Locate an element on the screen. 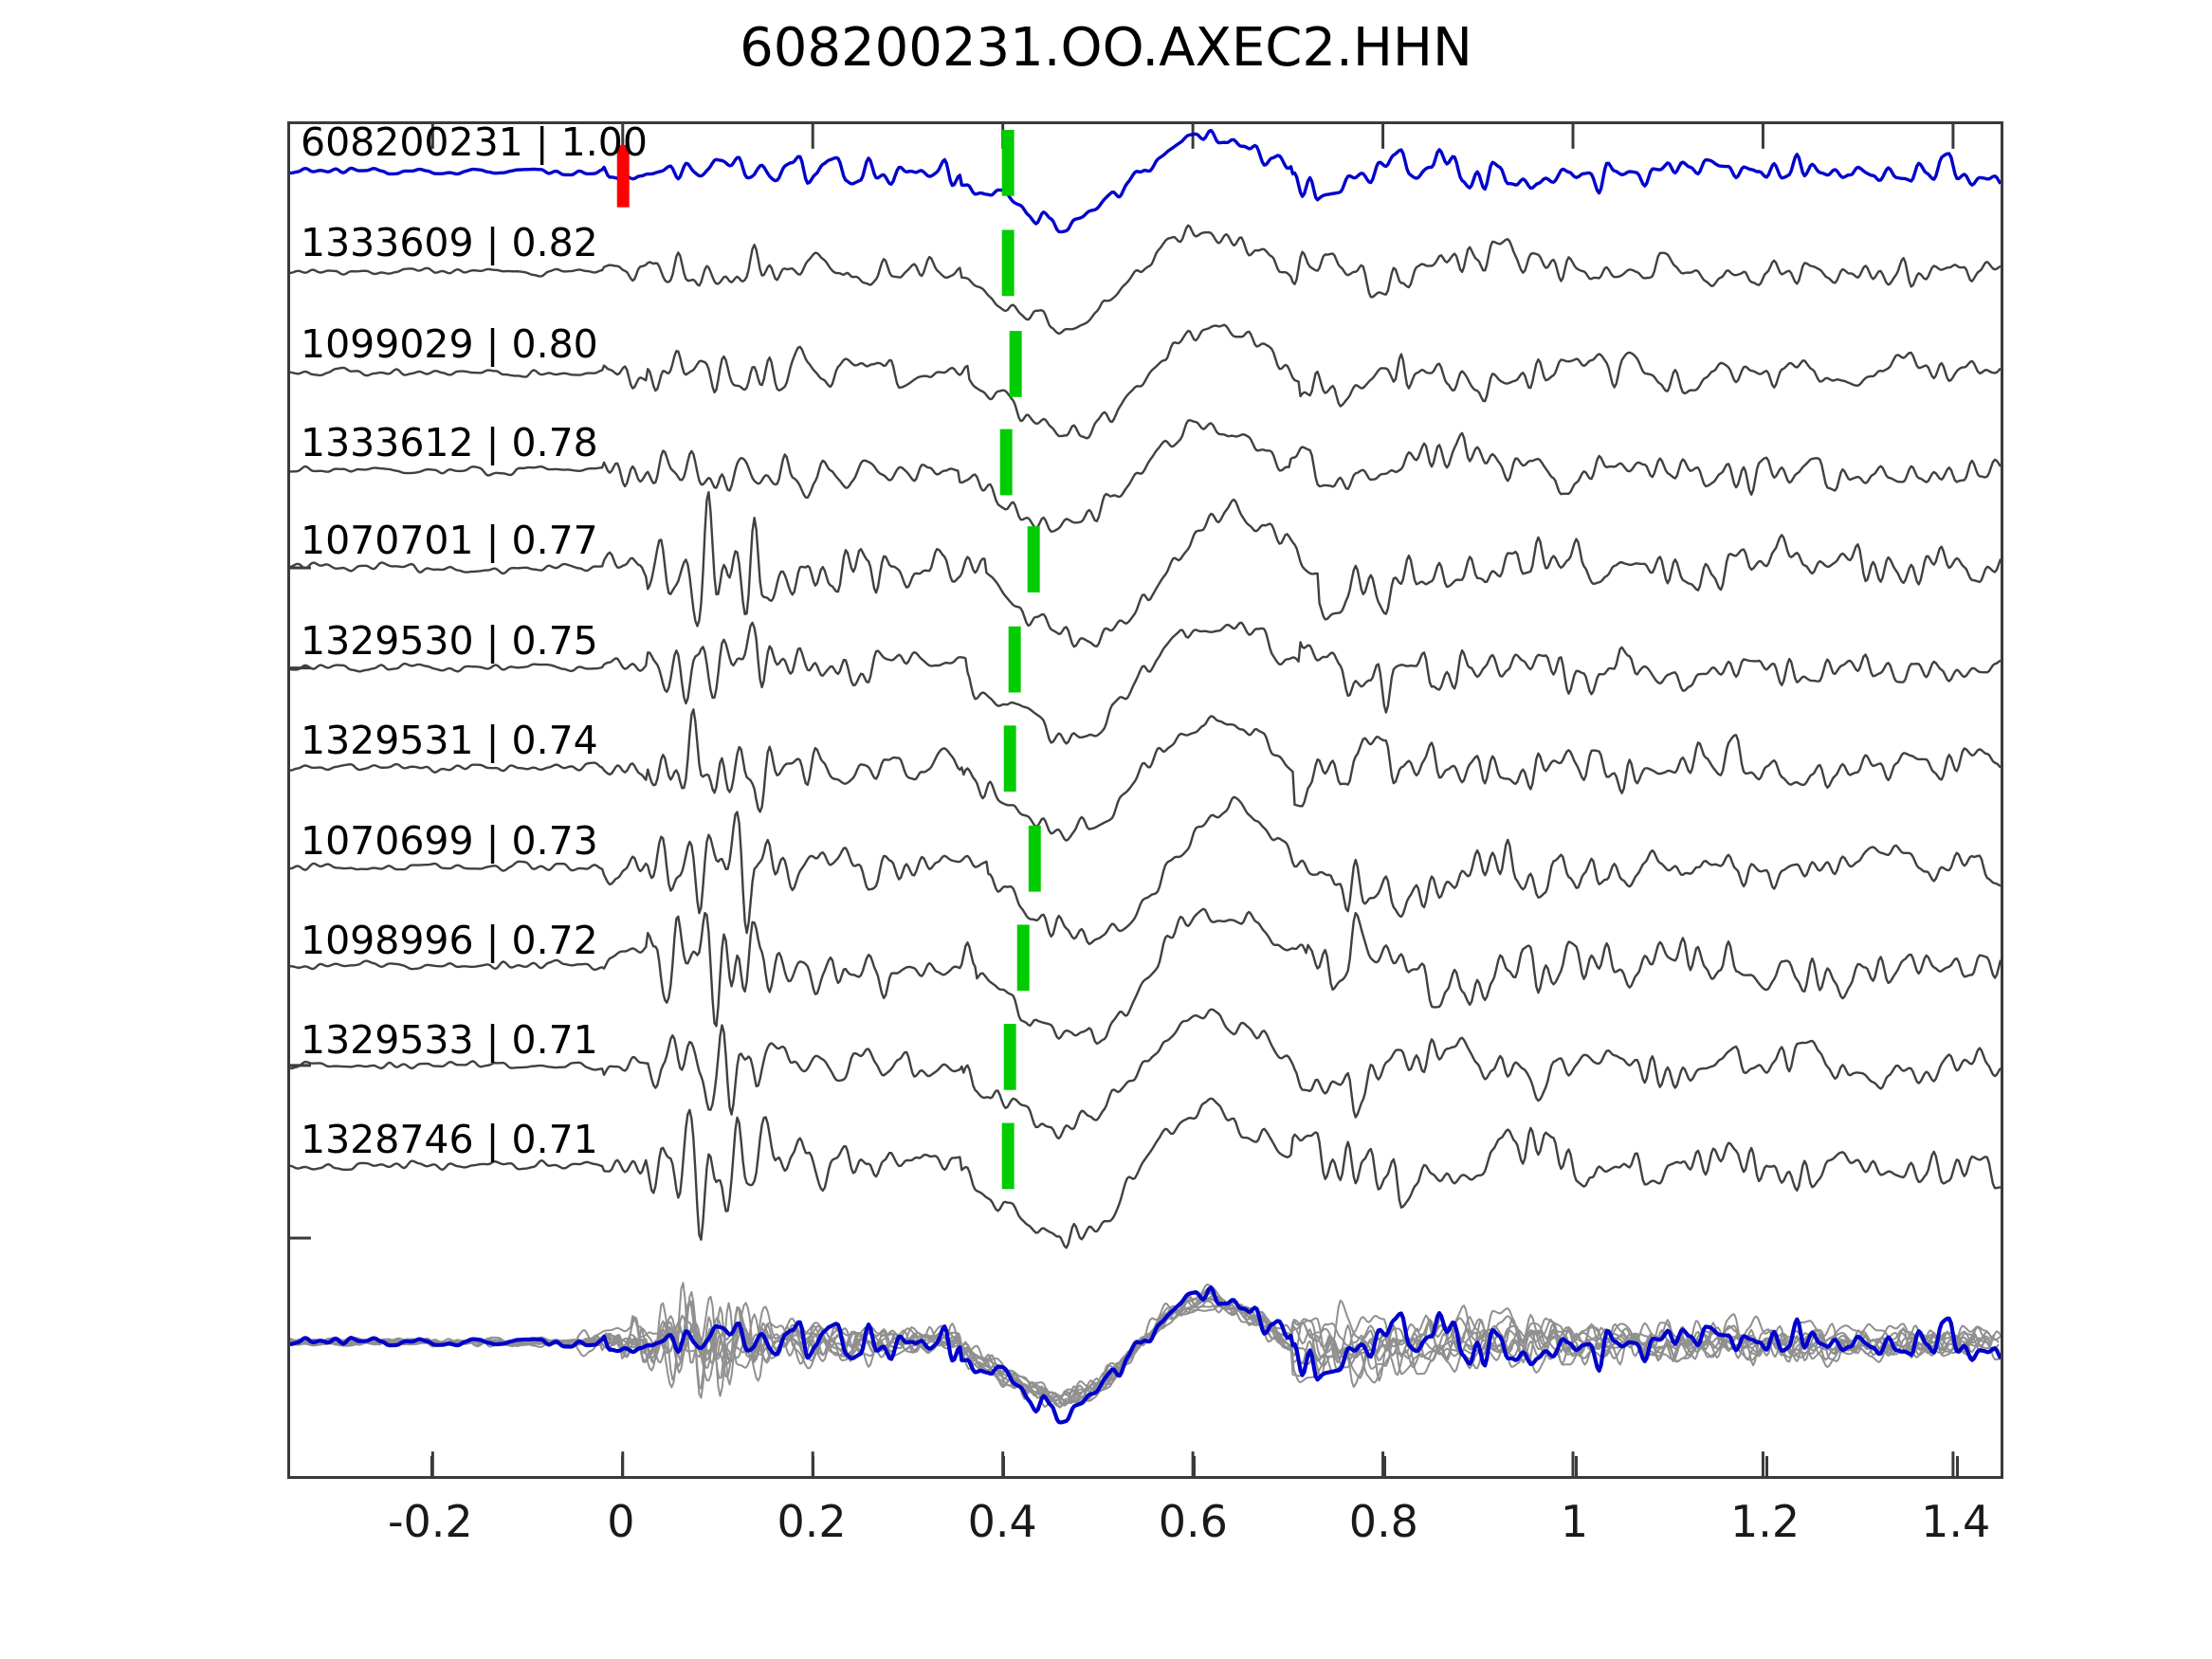 The width and height of the screenshot is (2212, 1659). trace-label-1333609: 1333609 | 0.82 is located at coordinates (449, 242).